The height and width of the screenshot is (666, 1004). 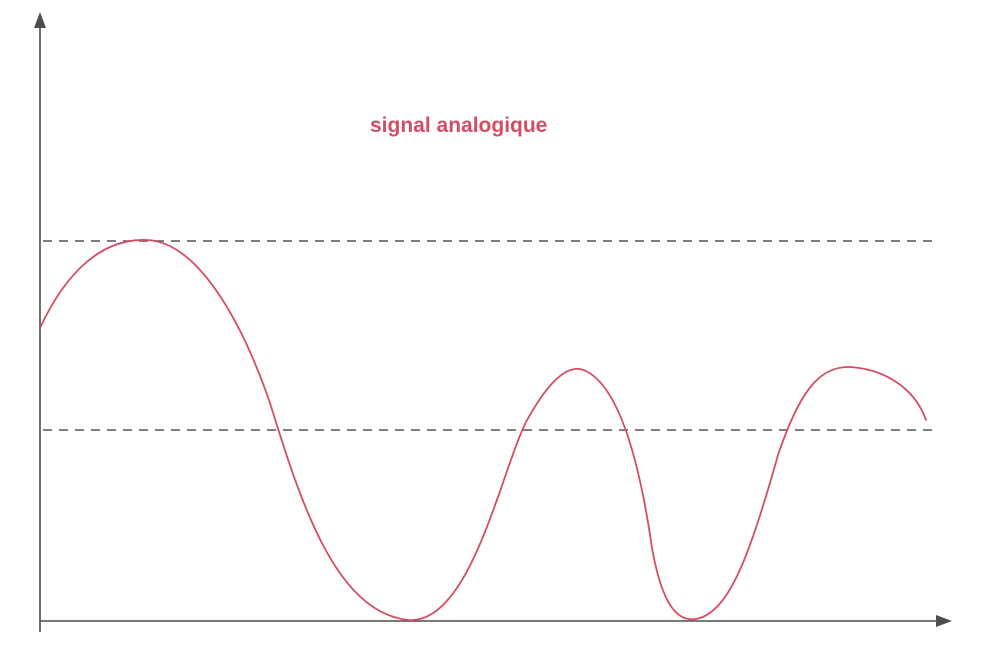 I want to click on diagram-title: signal analogique, so click(x=458, y=125).